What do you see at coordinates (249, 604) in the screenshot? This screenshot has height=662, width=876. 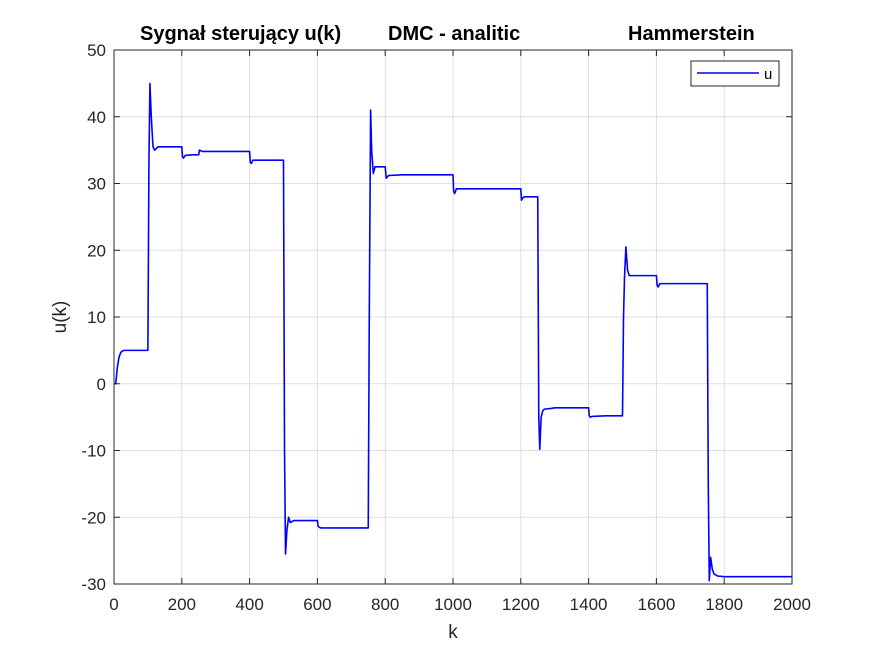 I see `x-tick-label: 400` at bounding box center [249, 604].